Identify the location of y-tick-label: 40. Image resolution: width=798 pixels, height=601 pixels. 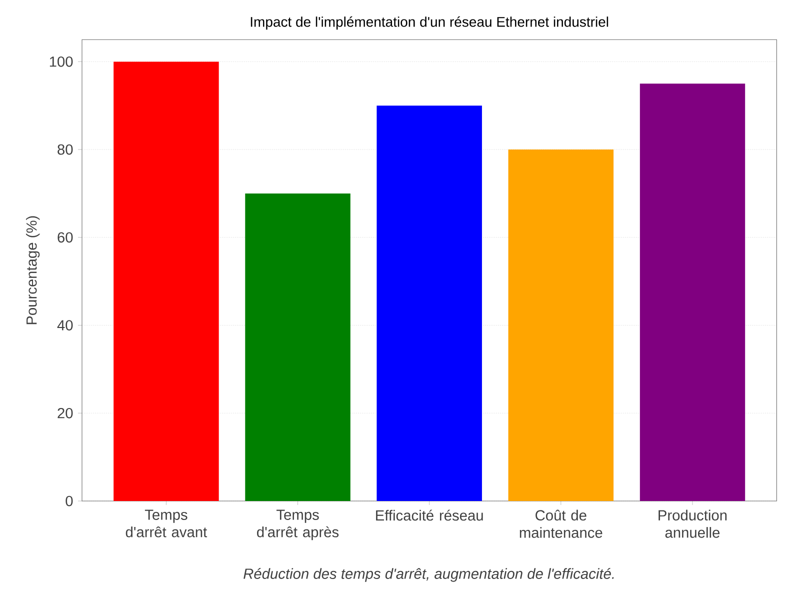
(65, 325).